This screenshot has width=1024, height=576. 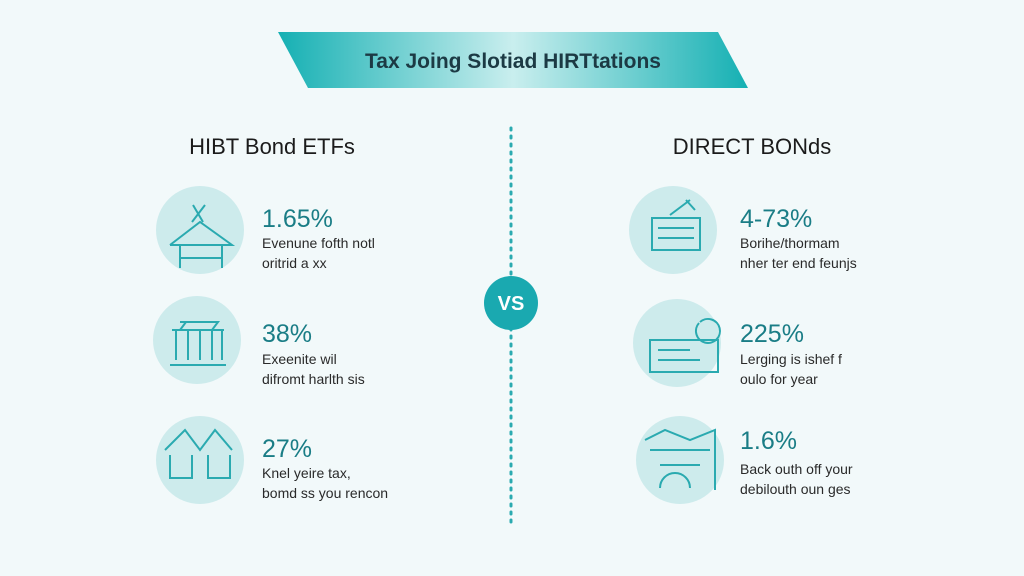 I want to click on right-heading: DIRECT BONds, so click(x=752, y=146).